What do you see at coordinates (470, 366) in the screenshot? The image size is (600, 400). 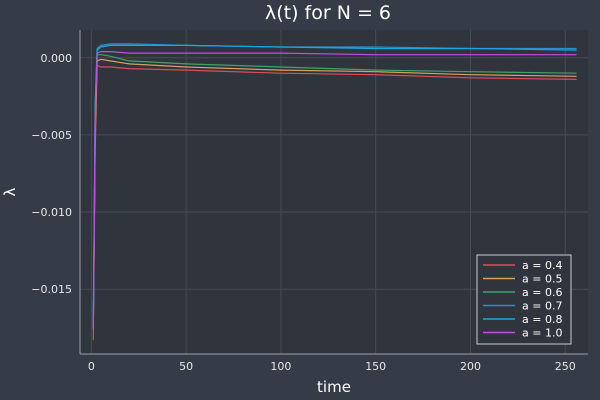 I see `x-tick-label: 200` at bounding box center [470, 366].